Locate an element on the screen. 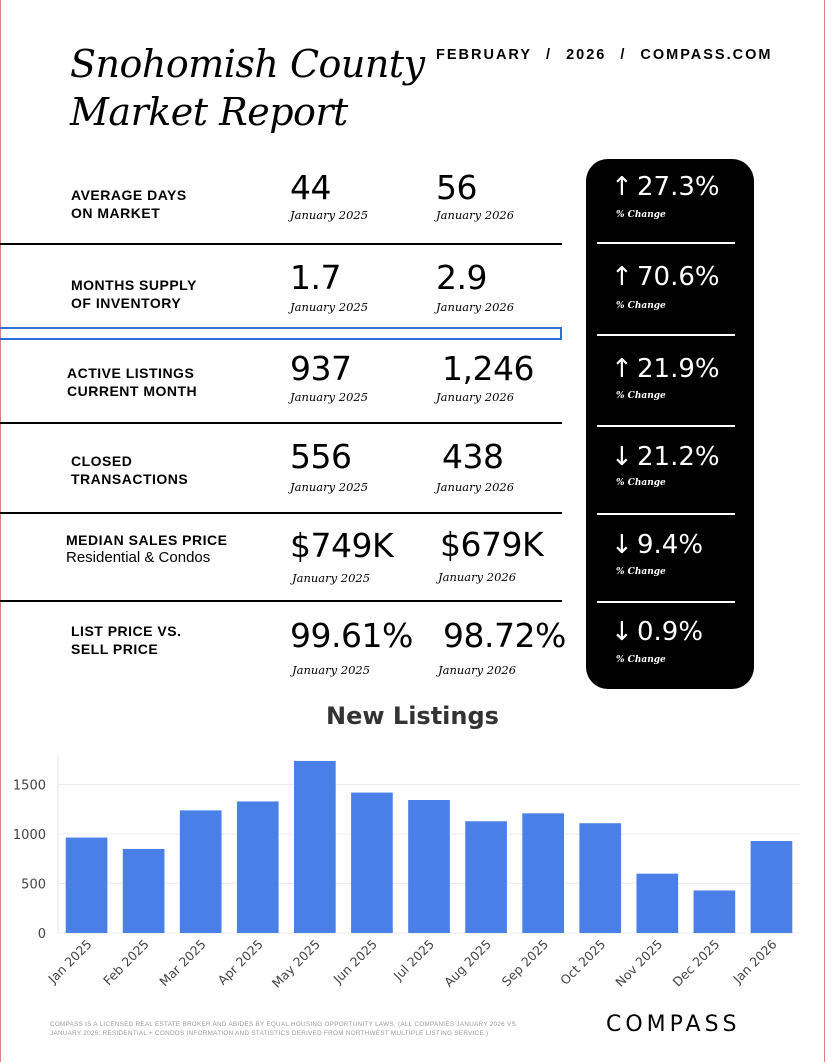 The height and width of the screenshot is (1062, 825). x-tick-label: Oct 2025 is located at coordinates (582, 962).